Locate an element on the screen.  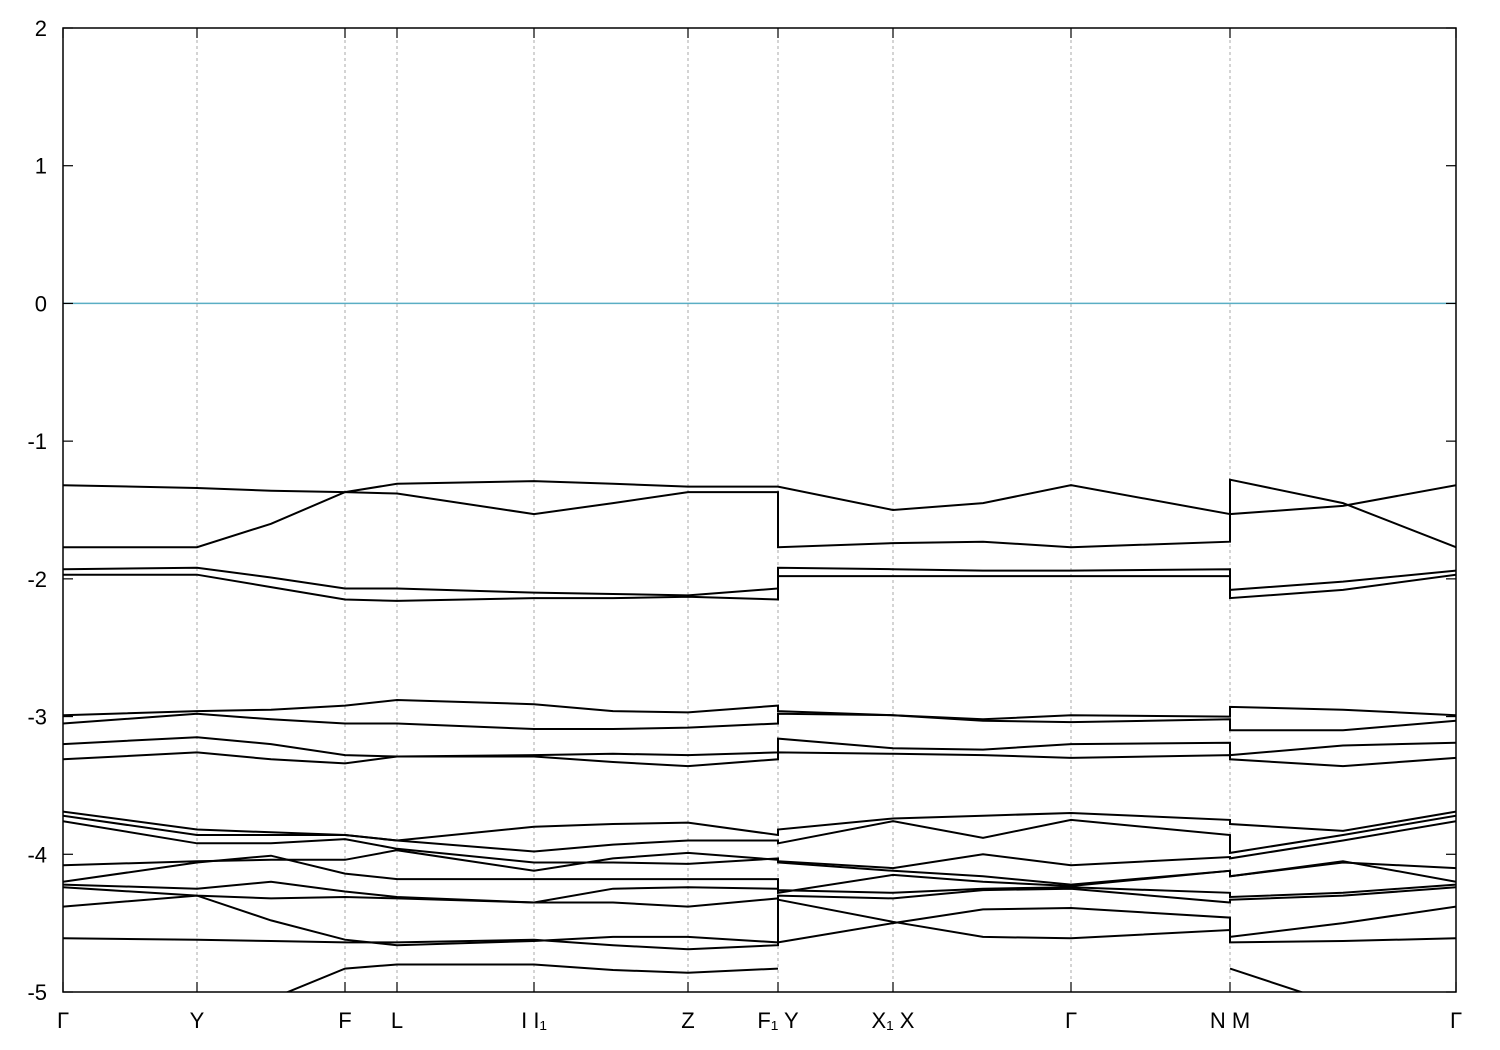
x-tick-label: Z is located at coordinates (687, 1020).